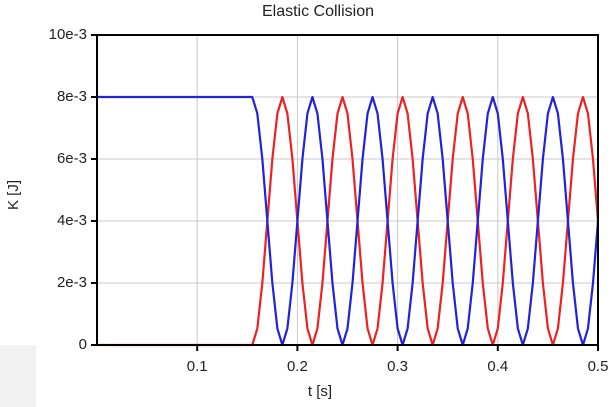 Image resolution: width=616 pixels, height=407 pixels. I want to click on y-tick-label: 2e-3, so click(72, 282).